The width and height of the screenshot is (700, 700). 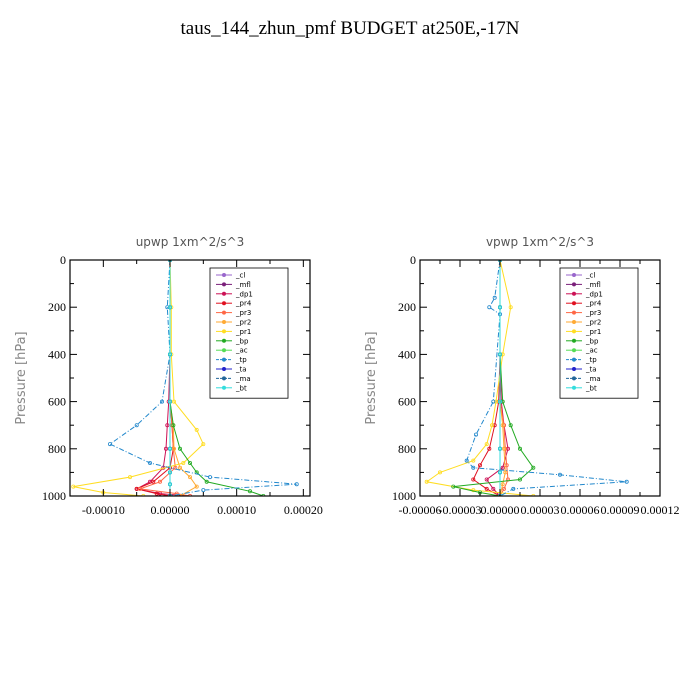 What do you see at coordinates (540, 242) in the screenshot?
I see `panel-title: vpwp 1xm^2/s^3` at bounding box center [540, 242].